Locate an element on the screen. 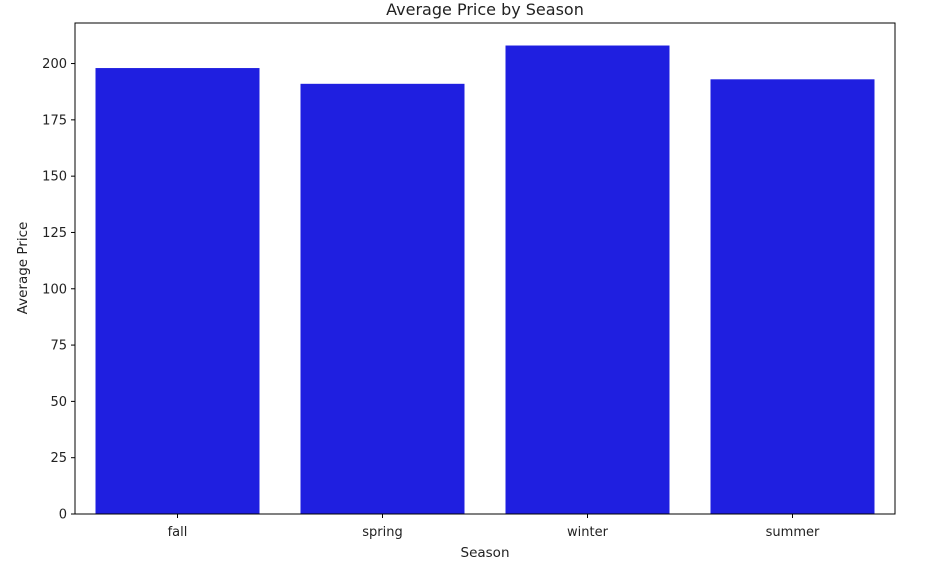 This screenshot has height=564, width=936. y-tick-label: 75 is located at coordinates (58, 346).